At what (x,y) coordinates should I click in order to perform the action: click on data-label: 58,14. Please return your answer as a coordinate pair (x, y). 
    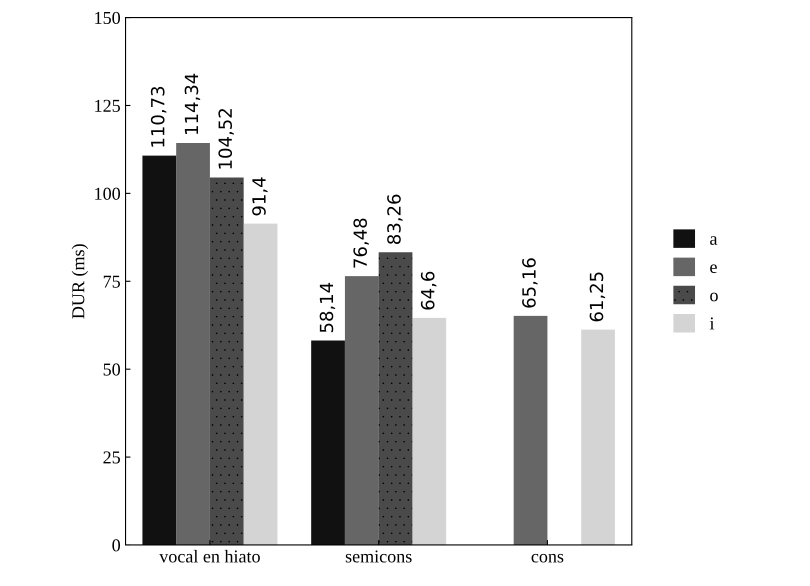
    Looking at the image, I should click on (328, 307).